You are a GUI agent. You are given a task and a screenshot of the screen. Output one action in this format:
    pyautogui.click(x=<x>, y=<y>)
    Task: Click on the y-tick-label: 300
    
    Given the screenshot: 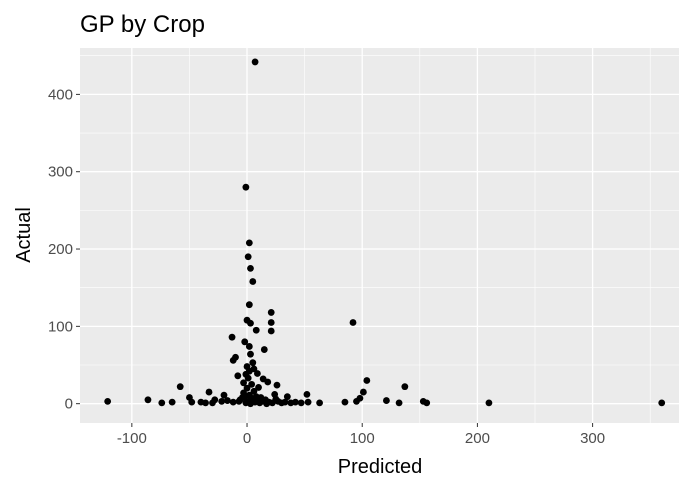 What is the action you would take?
    pyautogui.click(x=60, y=172)
    